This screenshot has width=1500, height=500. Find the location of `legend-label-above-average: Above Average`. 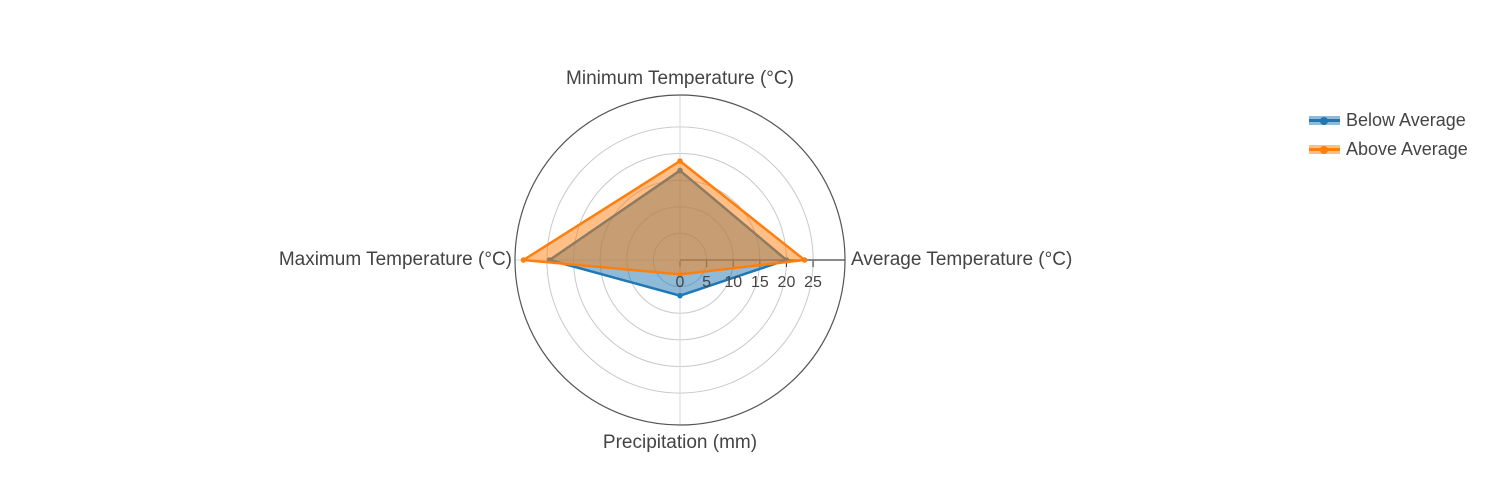

legend-label-above-average: Above Average is located at coordinates (1407, 149).